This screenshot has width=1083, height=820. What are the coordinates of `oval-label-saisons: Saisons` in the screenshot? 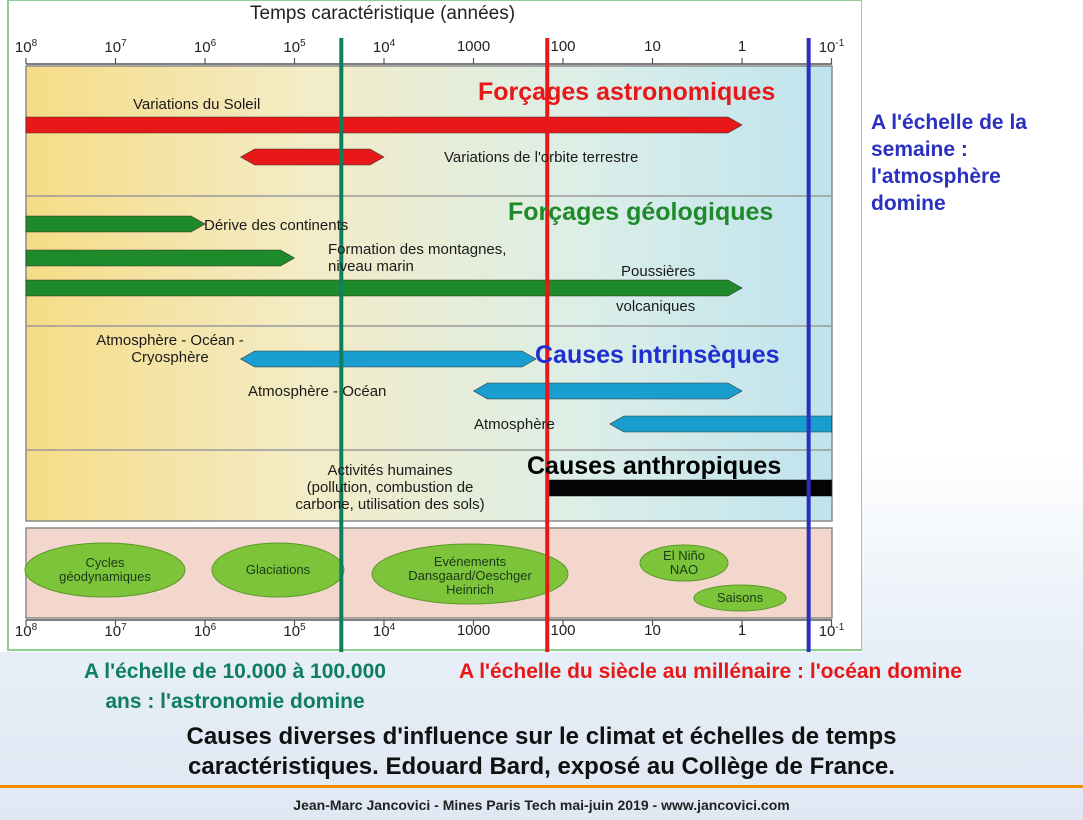 It's located at (740, 598).